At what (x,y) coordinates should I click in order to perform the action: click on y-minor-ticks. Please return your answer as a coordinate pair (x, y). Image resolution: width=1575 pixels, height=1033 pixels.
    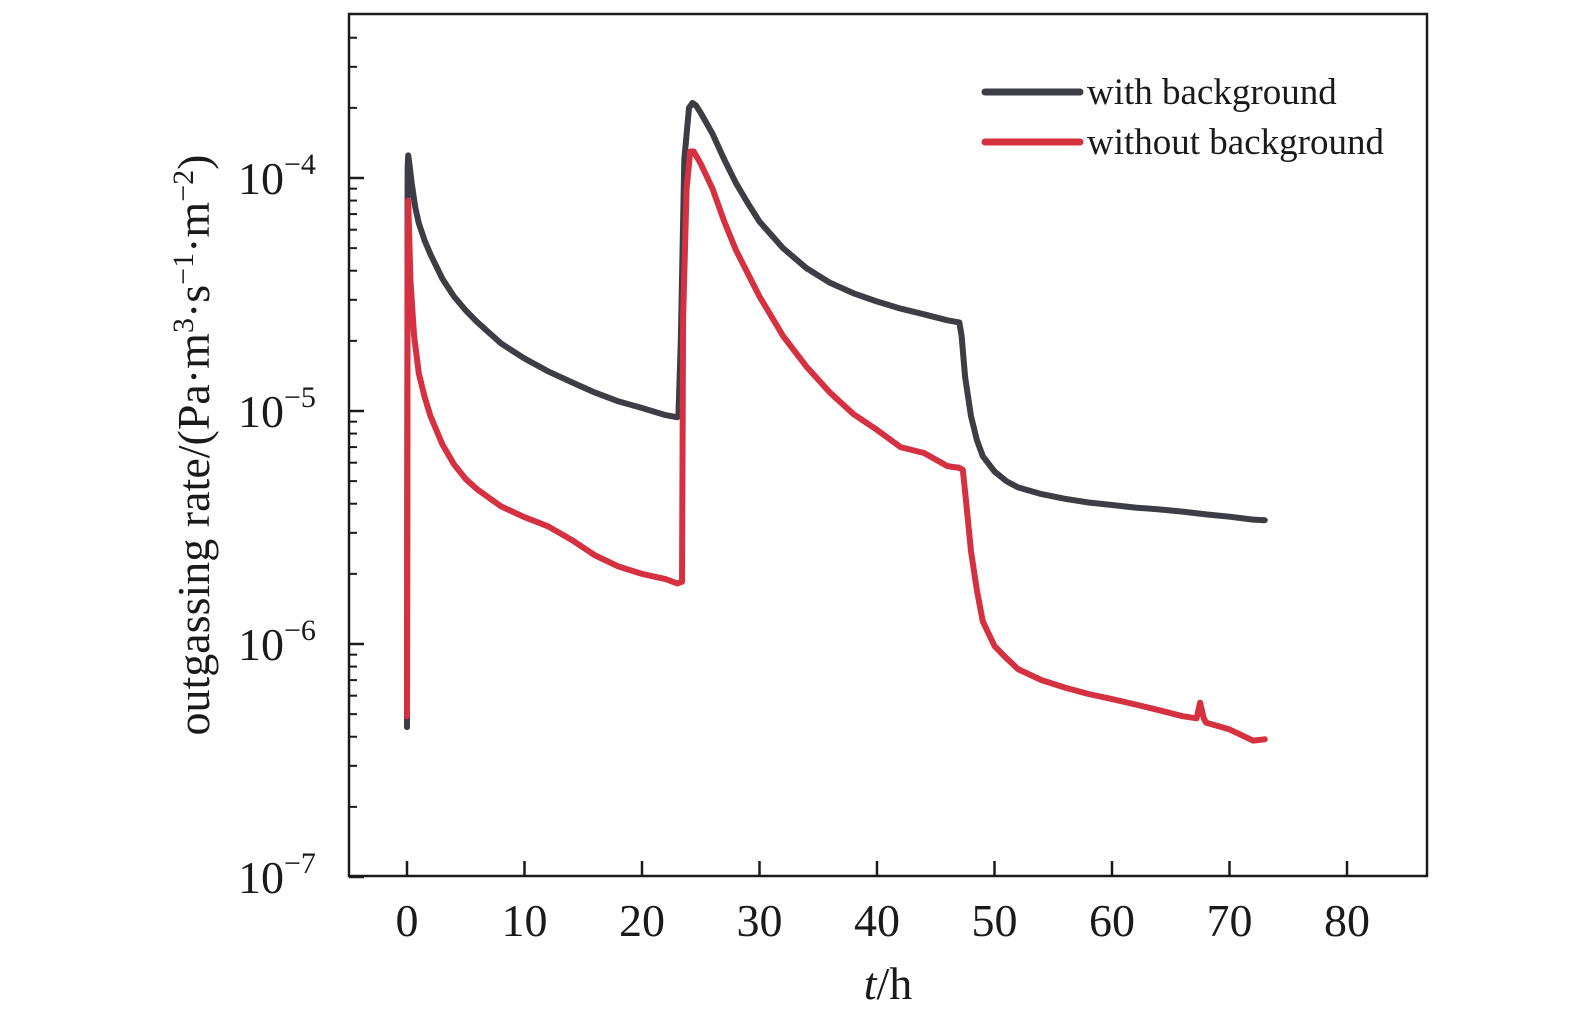
    Looking at the image, I should click on (353, 422).